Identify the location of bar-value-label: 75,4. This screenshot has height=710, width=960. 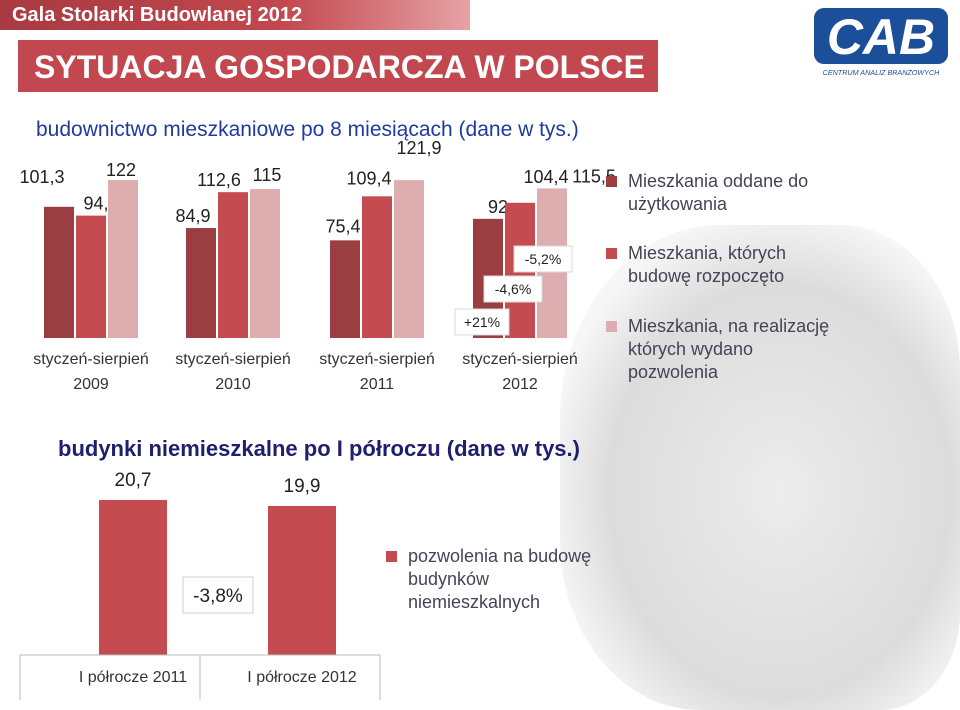
(342, 226).